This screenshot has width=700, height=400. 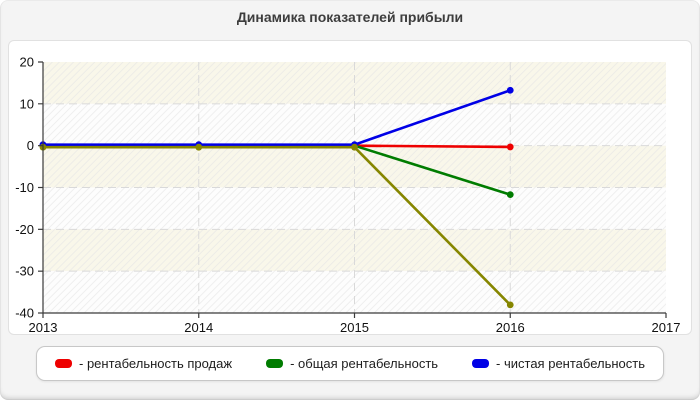 I want to click on svg-text: 20, so click(x=27, y=62).